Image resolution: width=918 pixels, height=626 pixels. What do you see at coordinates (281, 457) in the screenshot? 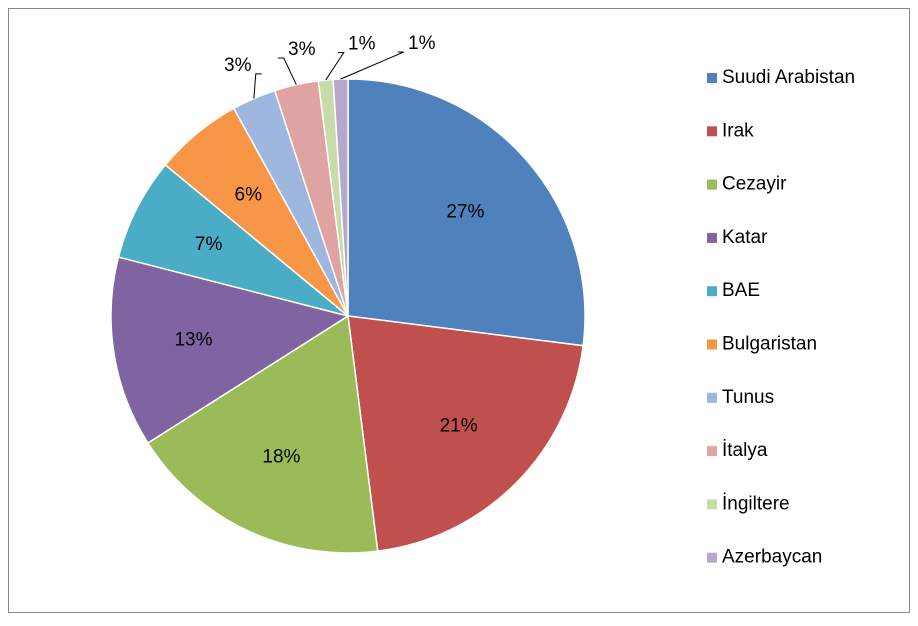
I see `data-label: 18%` at bounding box center [281, 457].